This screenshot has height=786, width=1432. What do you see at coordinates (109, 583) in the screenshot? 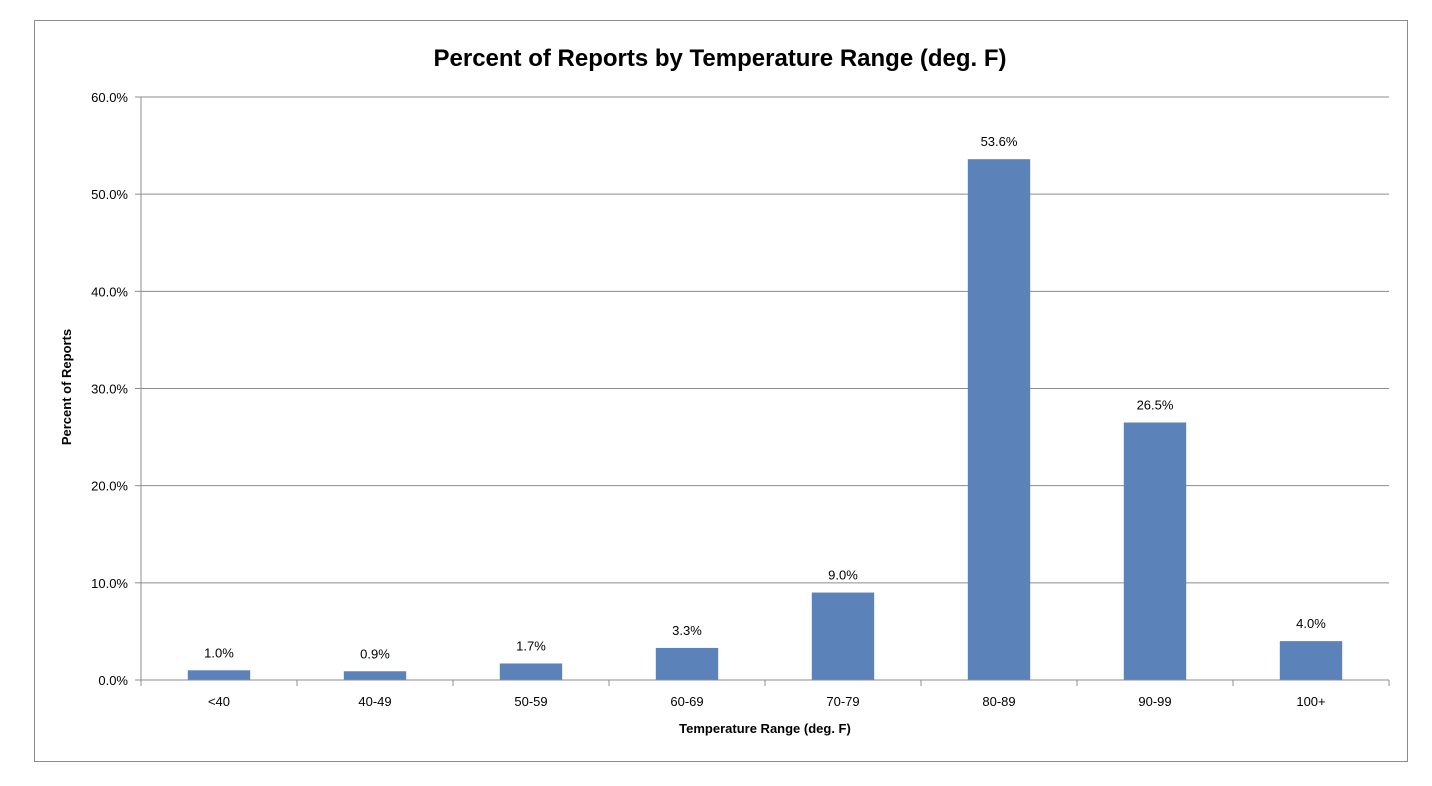
I see `y-tick-label: 10.0%` at bounding box center [109, 583].